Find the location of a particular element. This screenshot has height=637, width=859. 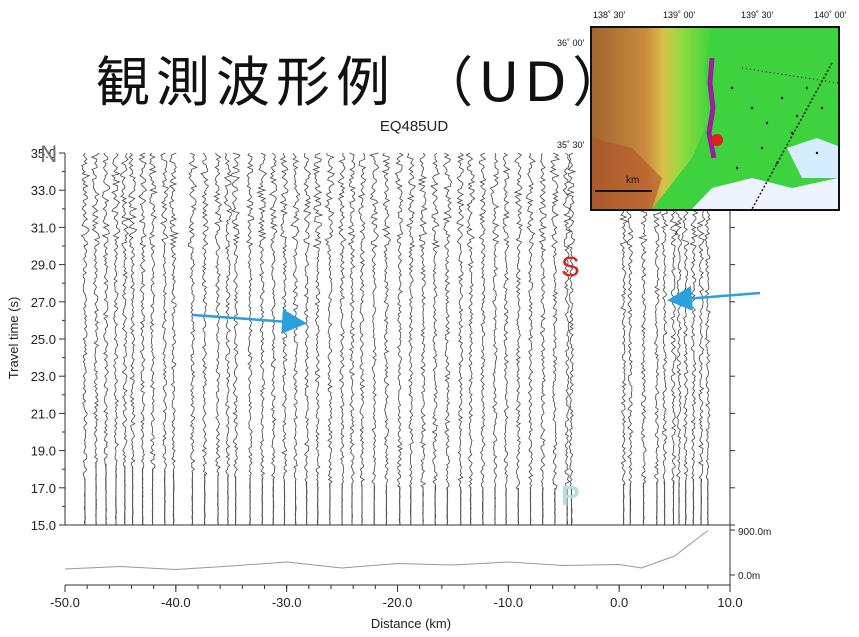

x-tick-label: 10.0 is located at coordinates (729, 602).